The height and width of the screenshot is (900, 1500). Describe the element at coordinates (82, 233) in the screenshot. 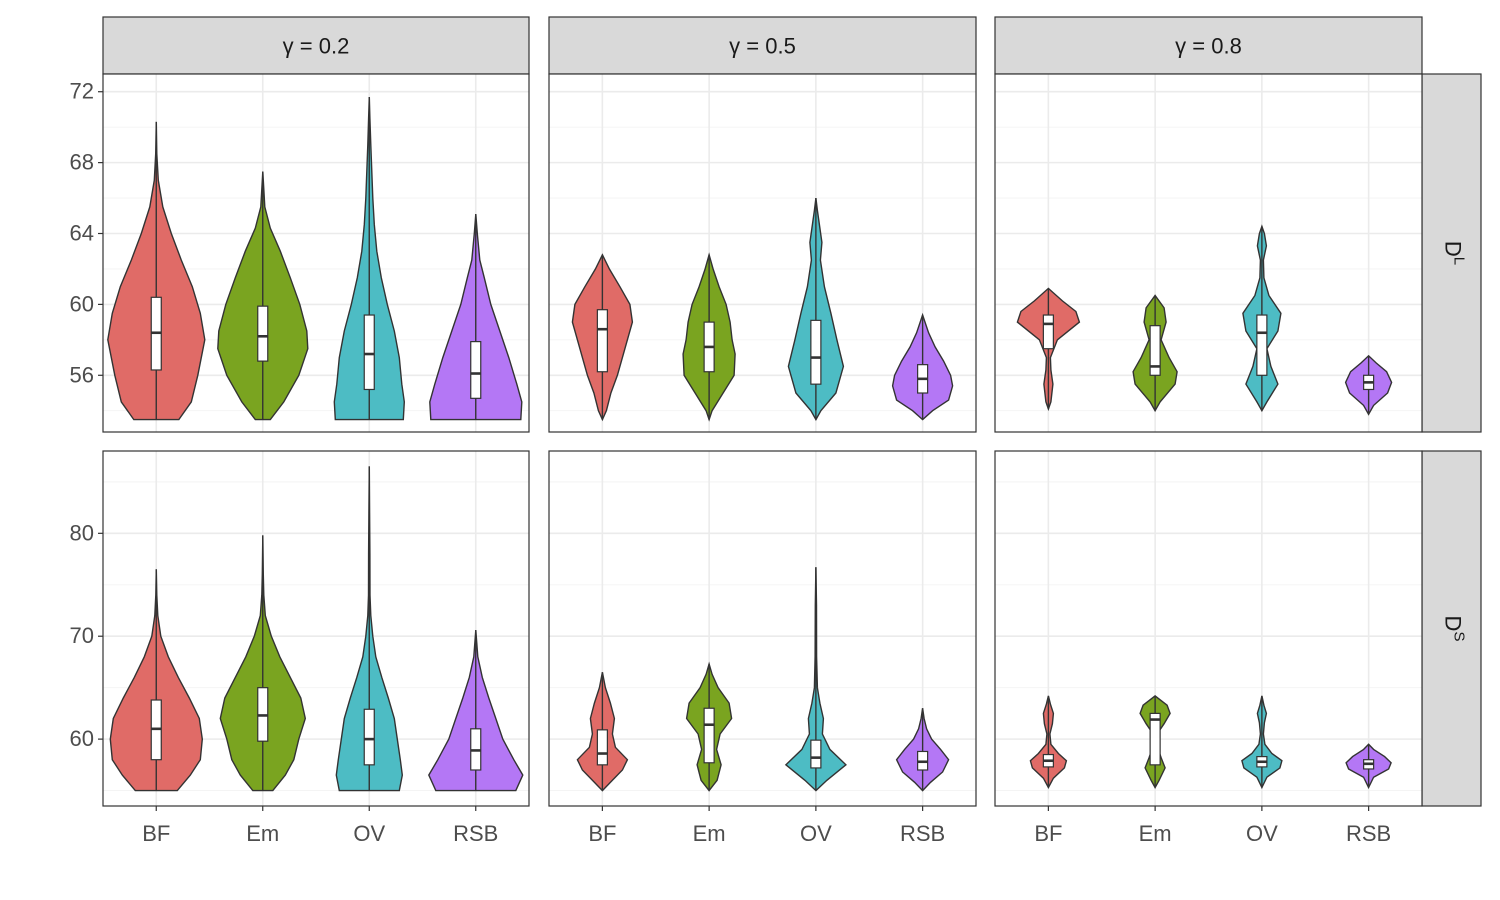

I see `y-tick-label: 64` at that location.